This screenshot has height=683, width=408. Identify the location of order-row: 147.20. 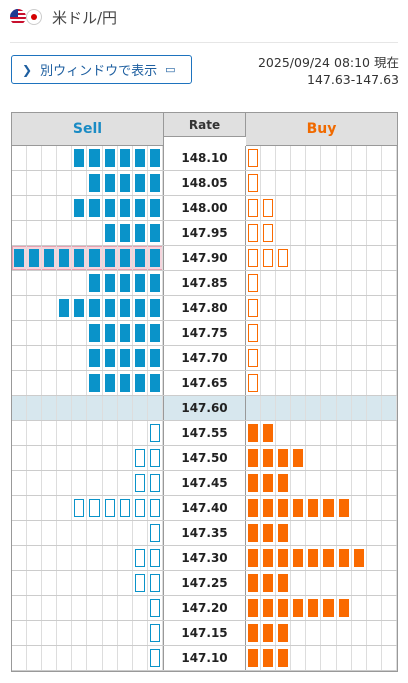
(204, 608).